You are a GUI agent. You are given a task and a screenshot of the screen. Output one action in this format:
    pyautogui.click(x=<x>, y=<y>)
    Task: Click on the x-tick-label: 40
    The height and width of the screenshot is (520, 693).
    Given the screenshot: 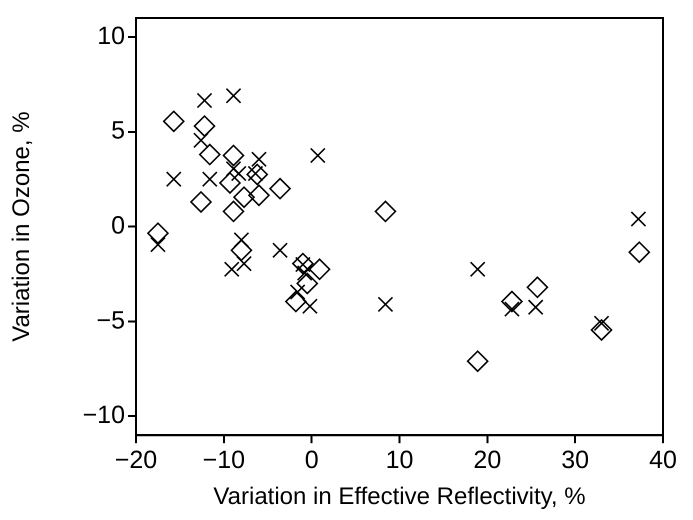 What is the action you would take?
    pyautogui.click(x=663, y=460)
    